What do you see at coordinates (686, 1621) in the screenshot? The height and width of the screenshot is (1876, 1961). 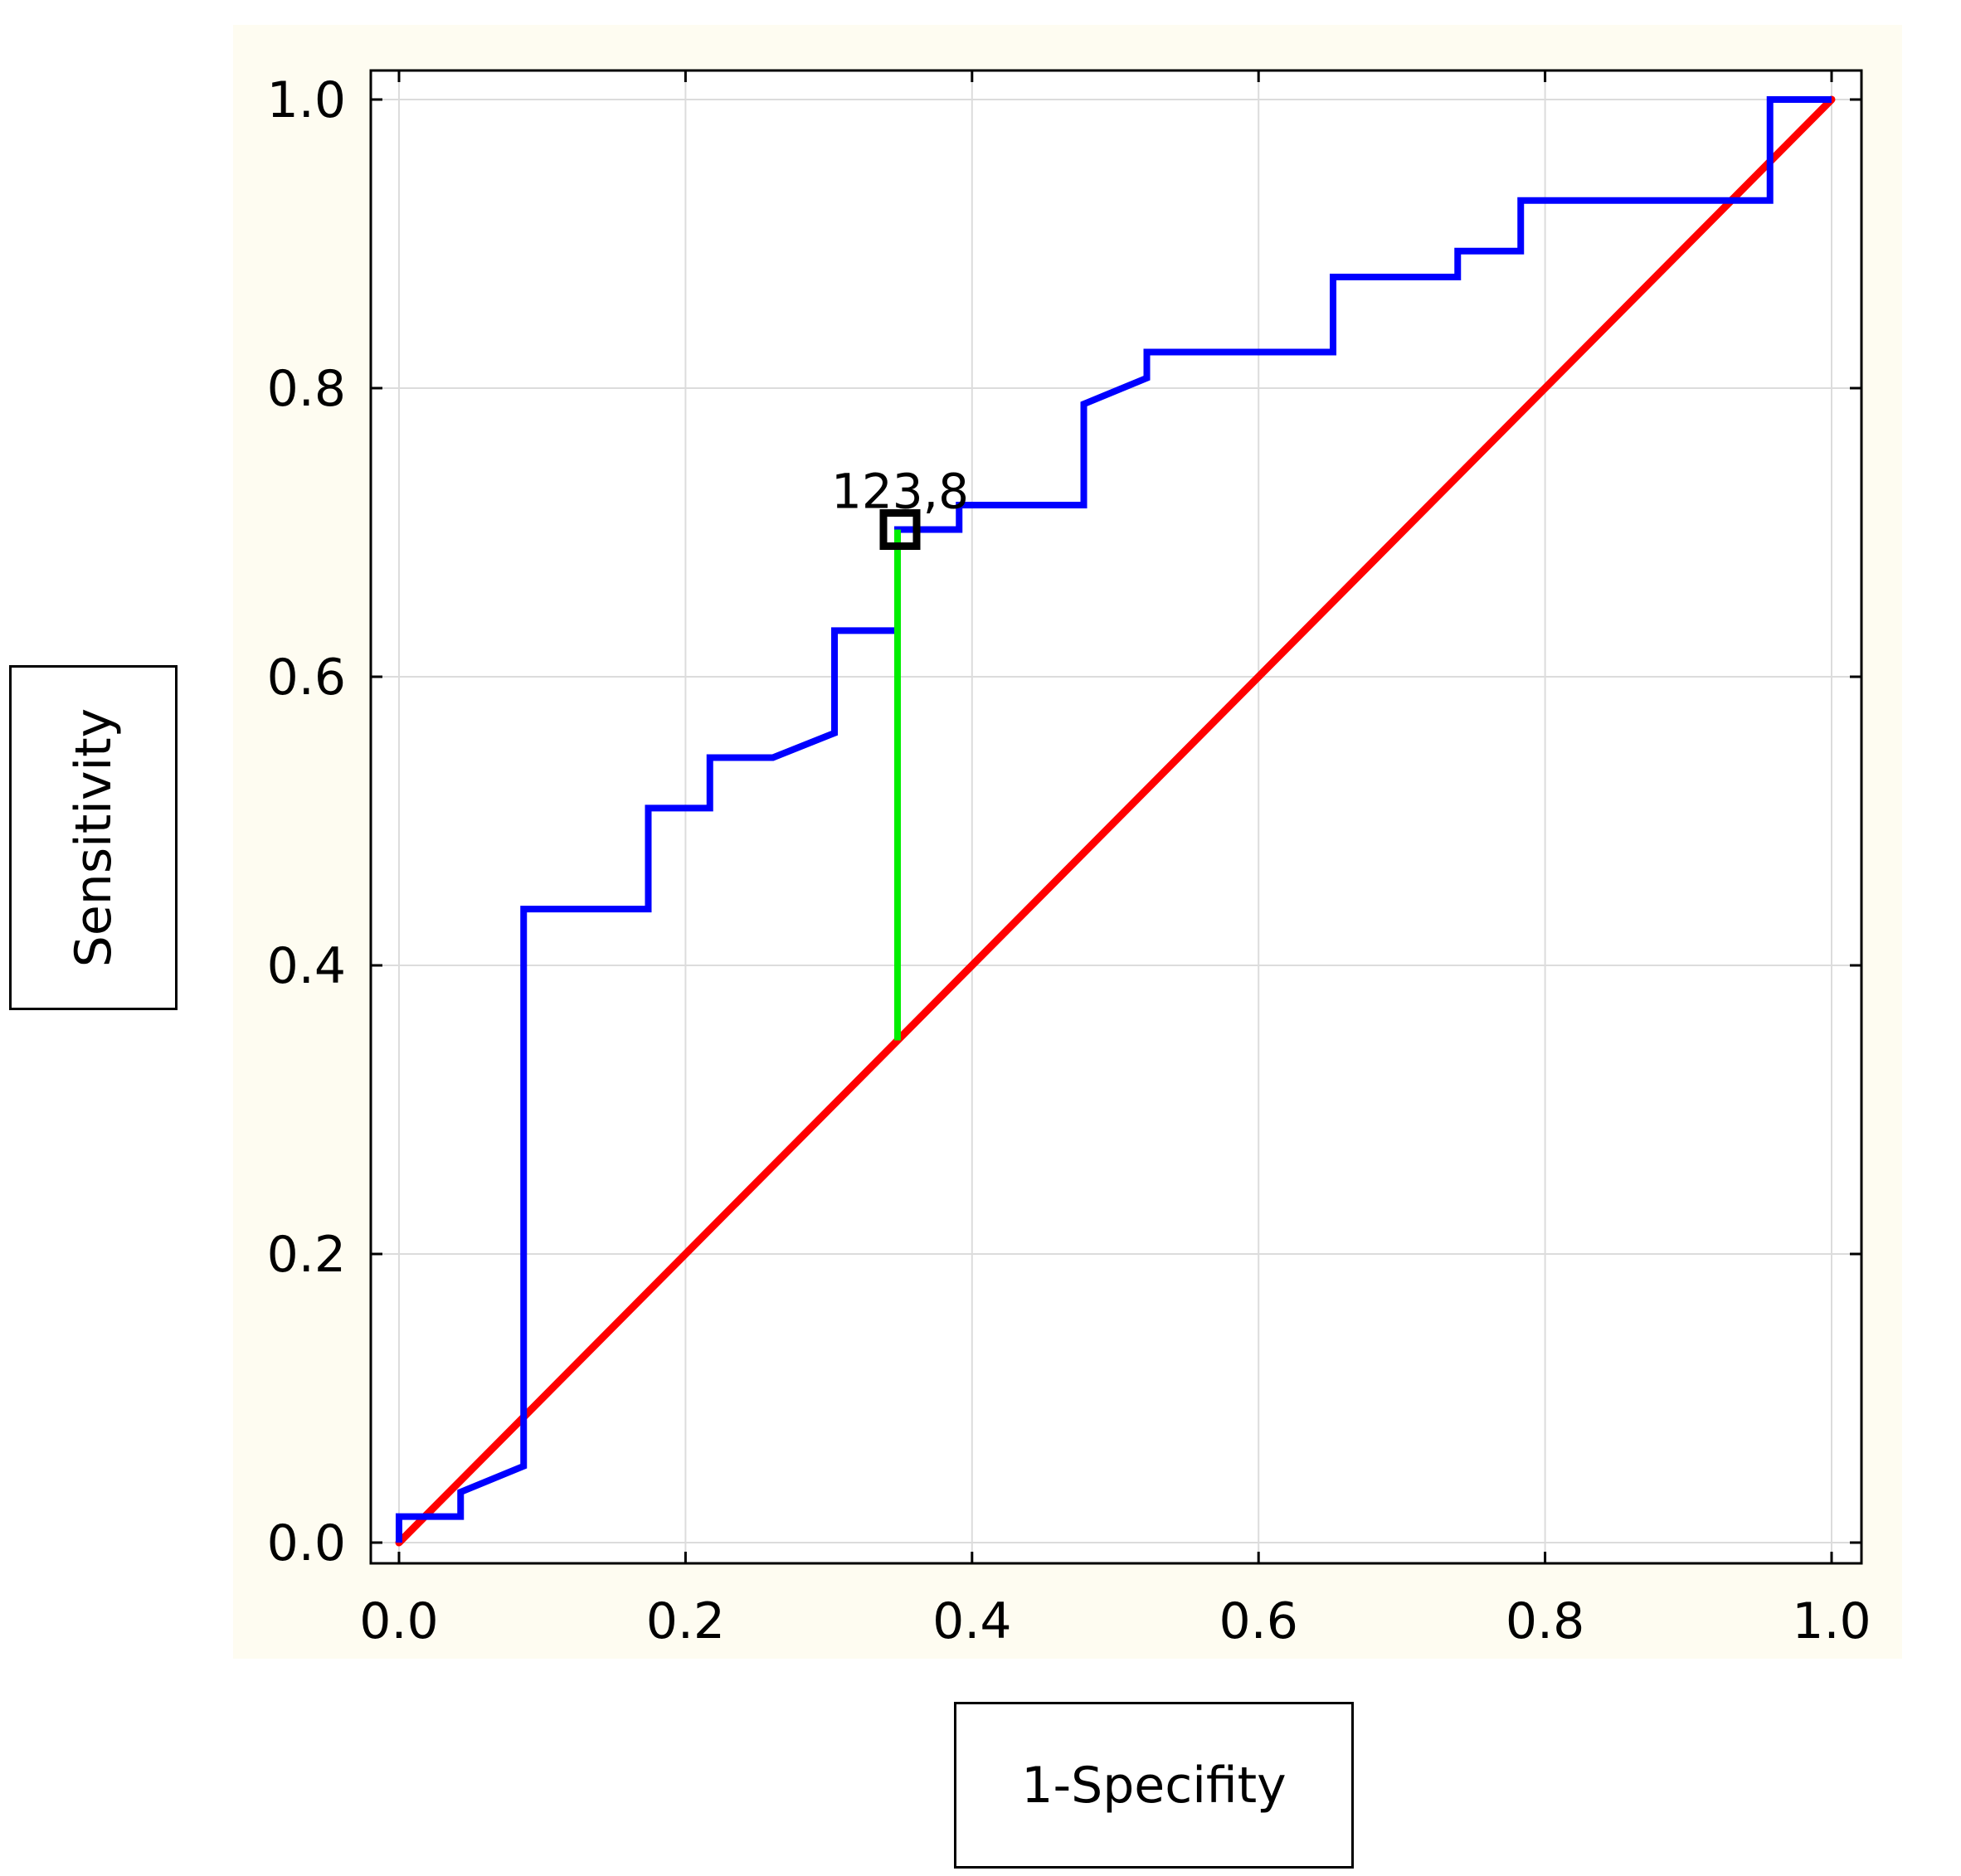 I see `x-tick-label-1: 0.2` at bounding box center [686, 1621].